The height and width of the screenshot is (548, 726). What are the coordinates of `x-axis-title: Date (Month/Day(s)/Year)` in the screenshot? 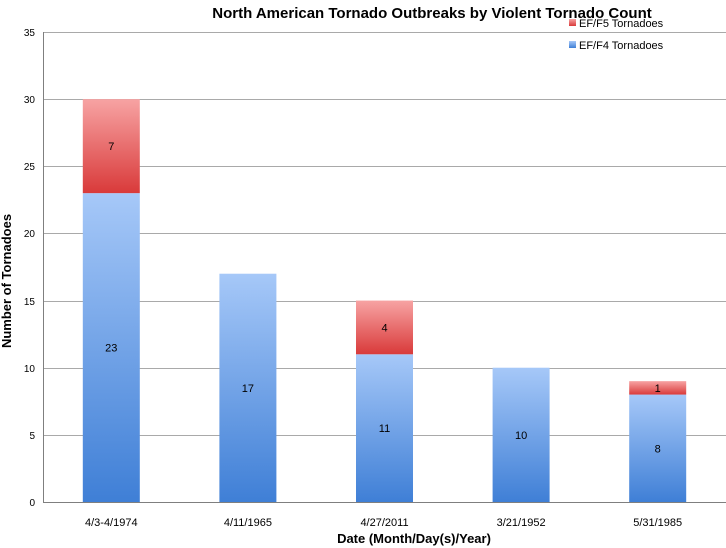 It's located at (414, 538).